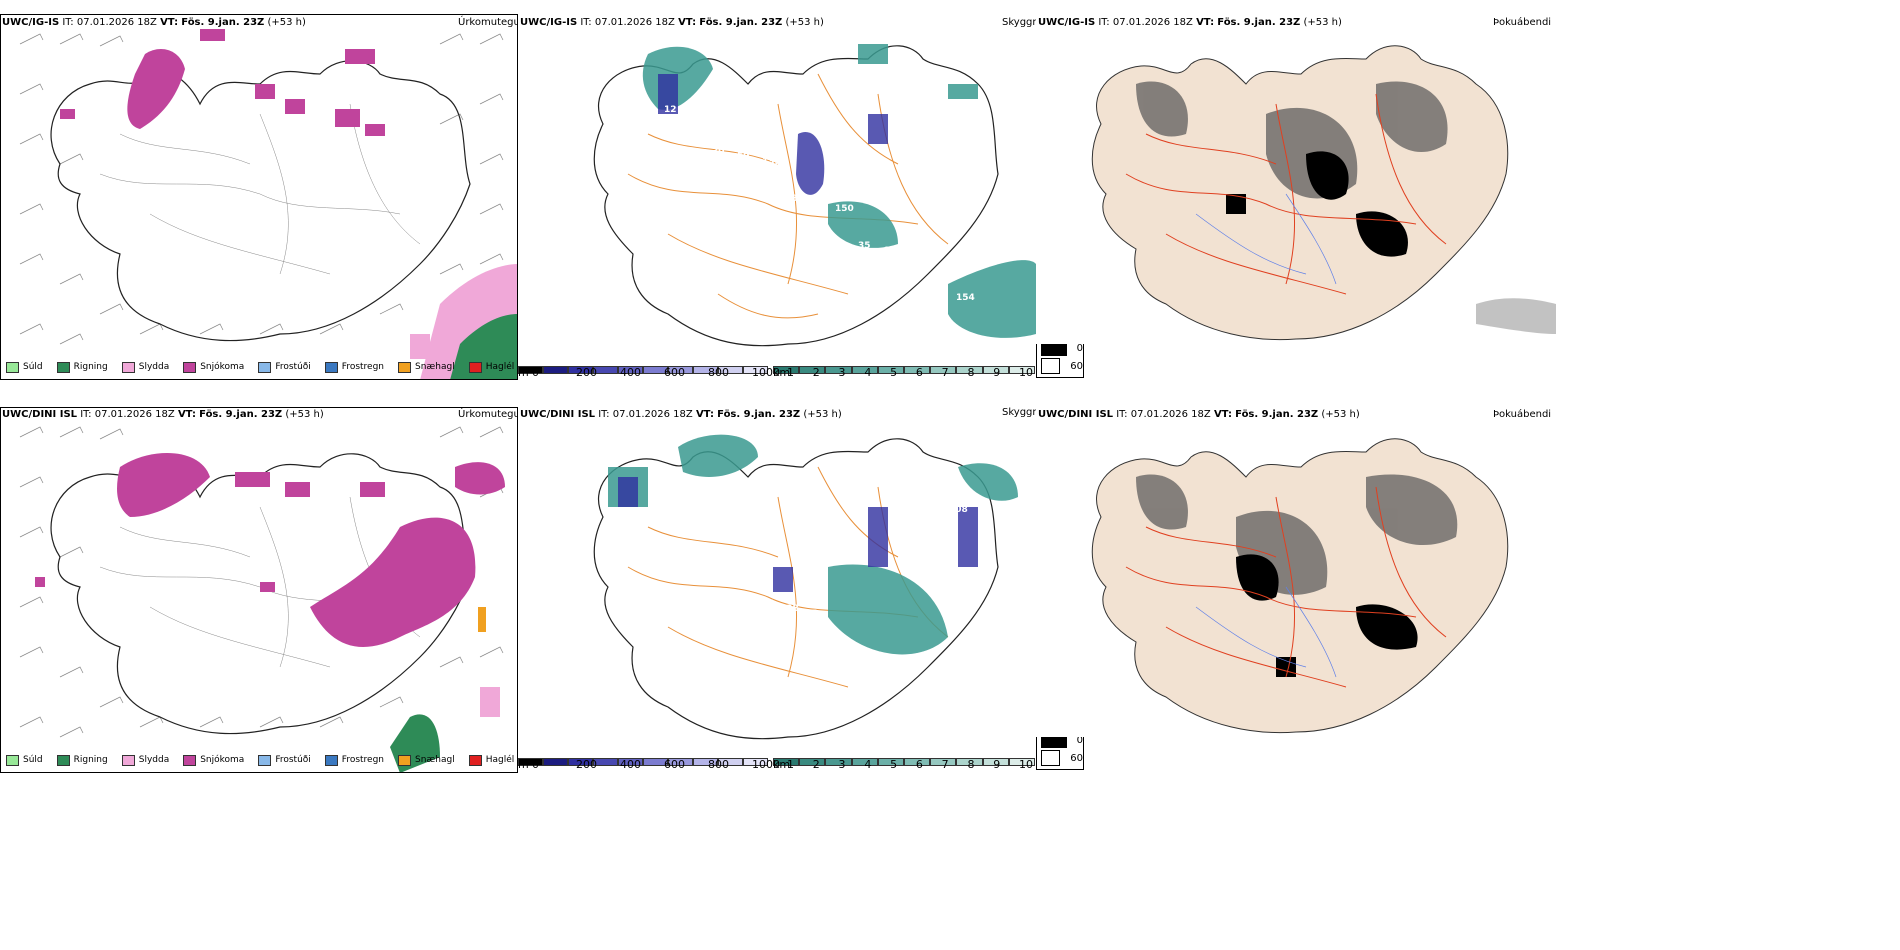  Describe the element at coordinates (549, 22) in the screenshot. I see `model-name: UWC/IG-IS` at that location.